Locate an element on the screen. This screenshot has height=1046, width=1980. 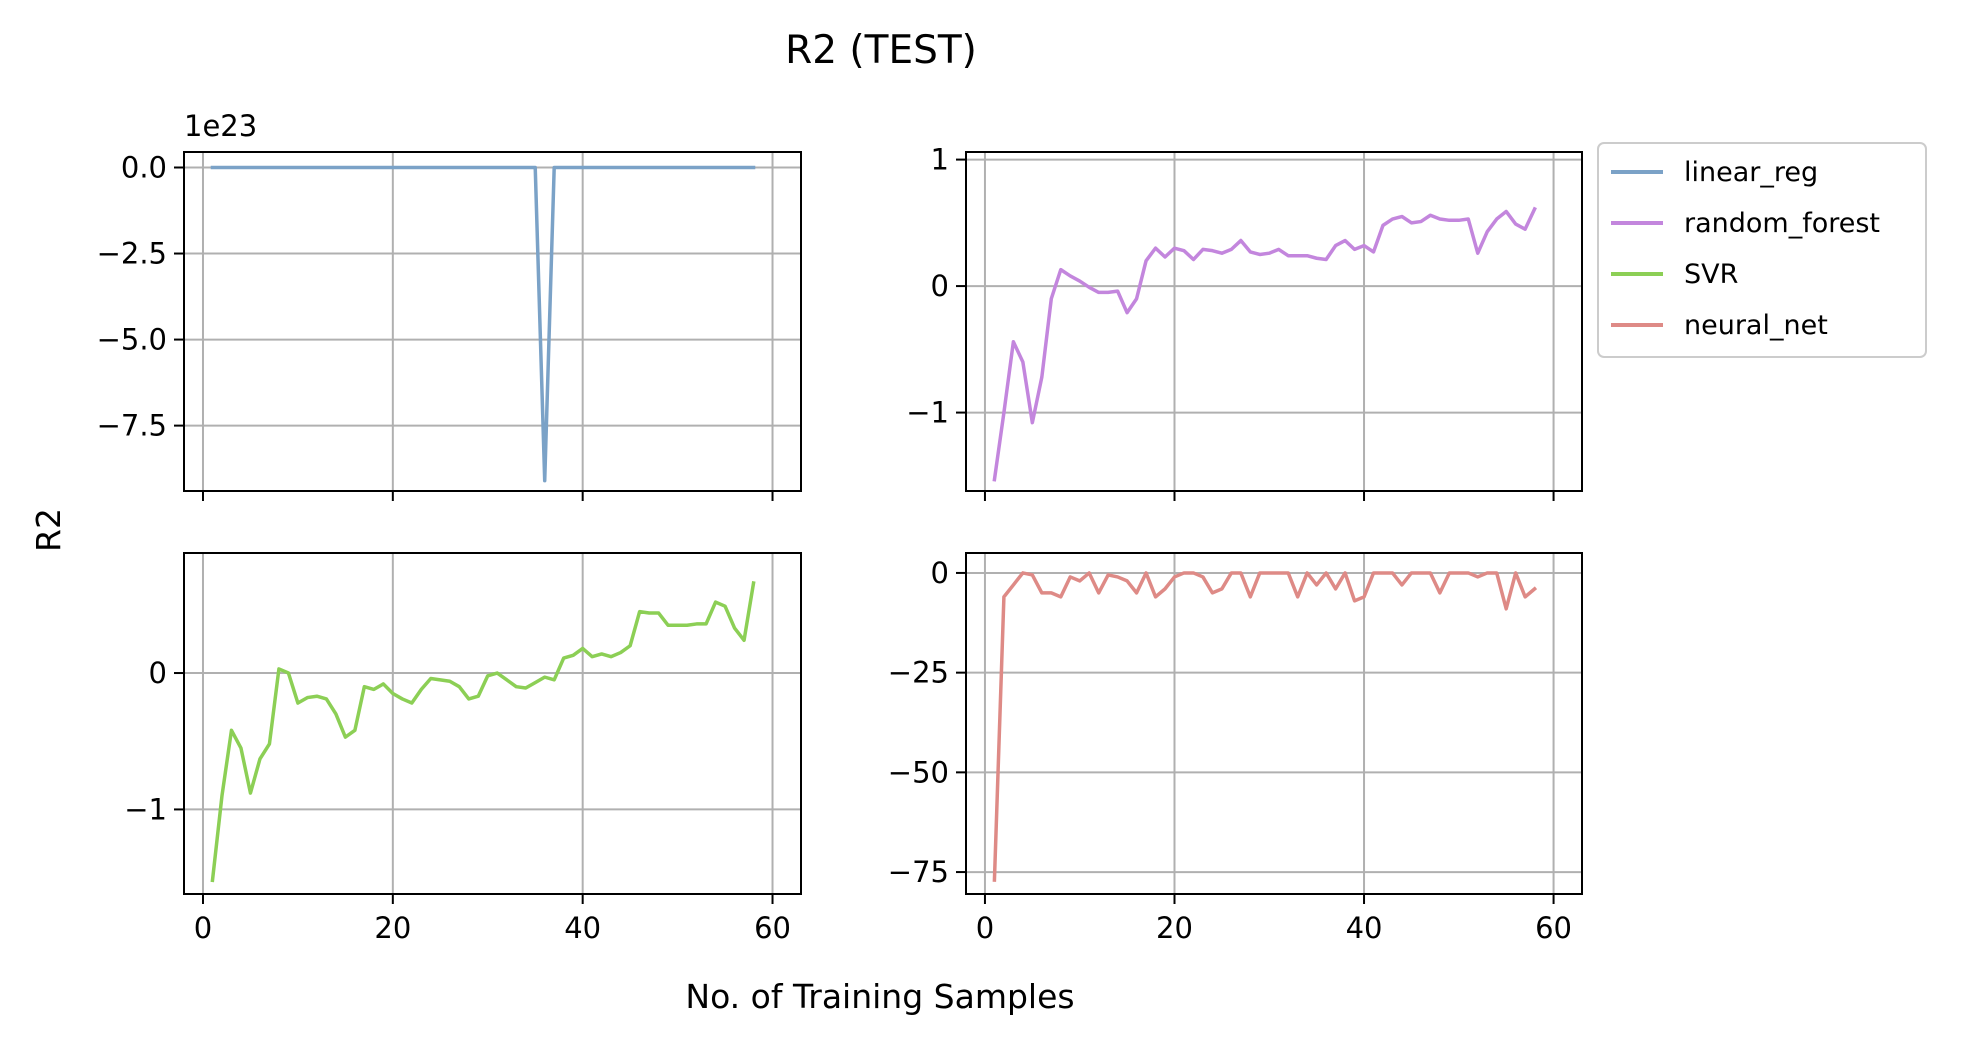
y-axis-label: R2 is located at coordinates (48, 530).